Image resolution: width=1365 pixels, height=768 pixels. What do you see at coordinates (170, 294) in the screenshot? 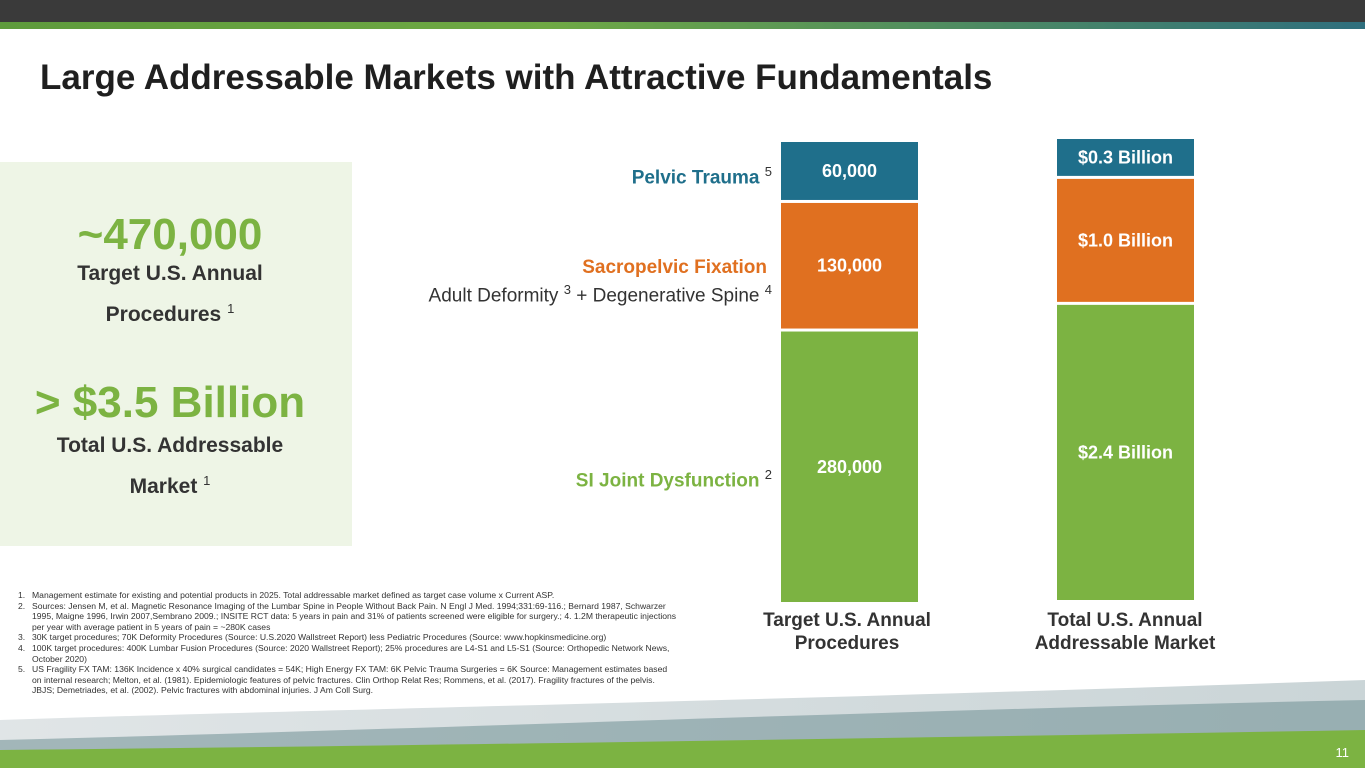
I see `procedures-total-label: Target U.S. Annual Procedures 1` at bounding box center [170, 294].